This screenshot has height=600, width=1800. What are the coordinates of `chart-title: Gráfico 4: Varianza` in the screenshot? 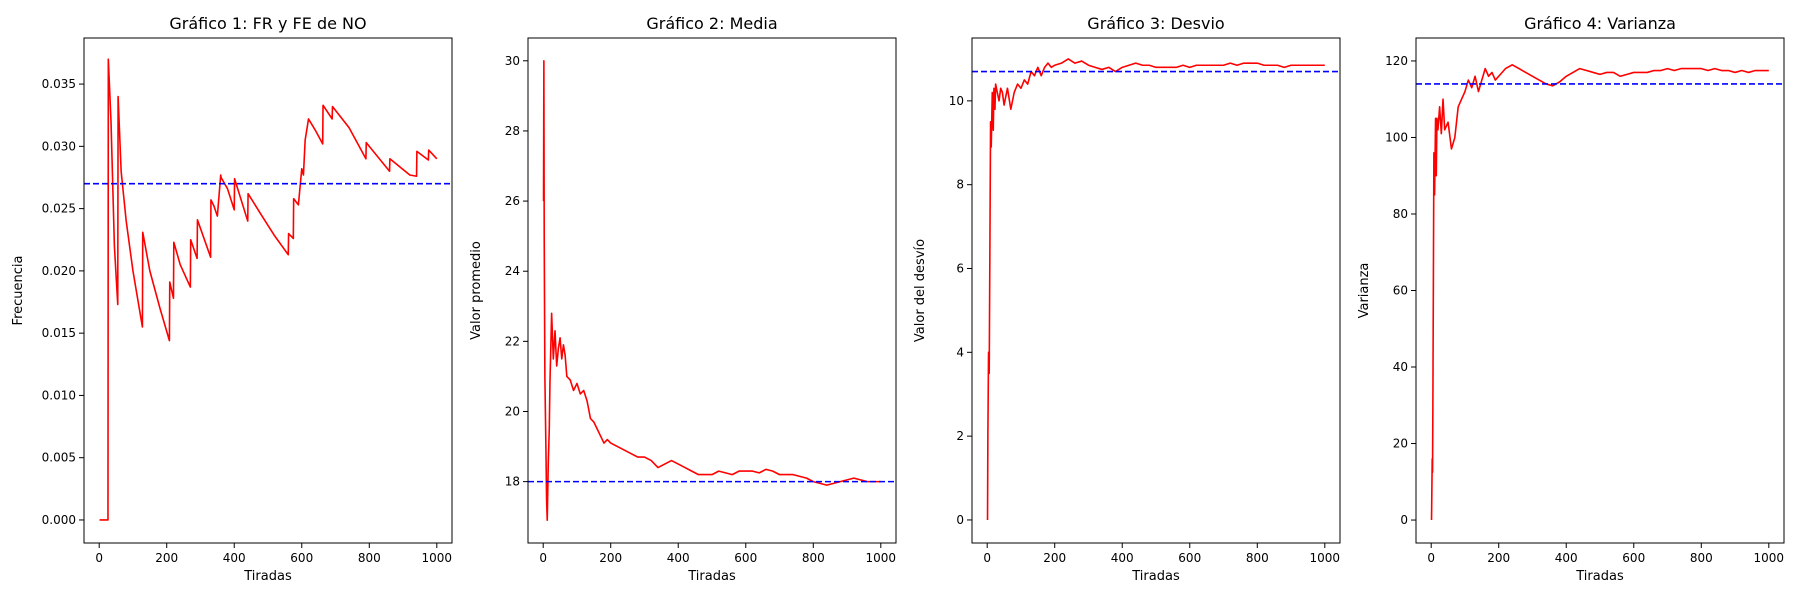 It's located at (1600, 23).